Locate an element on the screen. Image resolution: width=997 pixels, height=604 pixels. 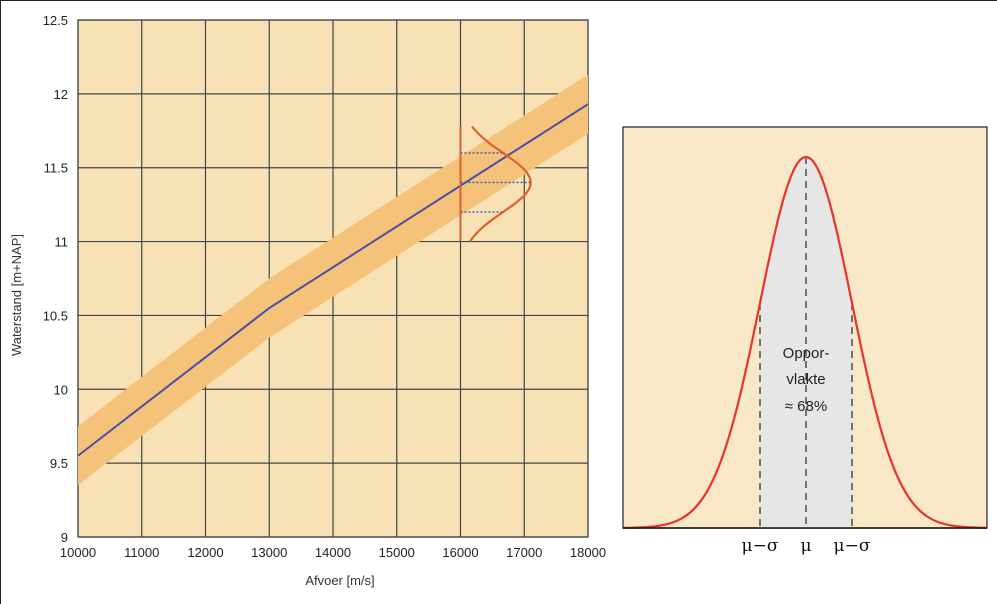
x-label-mu-minus-sigma-left: μ−σ is located at coordinates (760, 546).